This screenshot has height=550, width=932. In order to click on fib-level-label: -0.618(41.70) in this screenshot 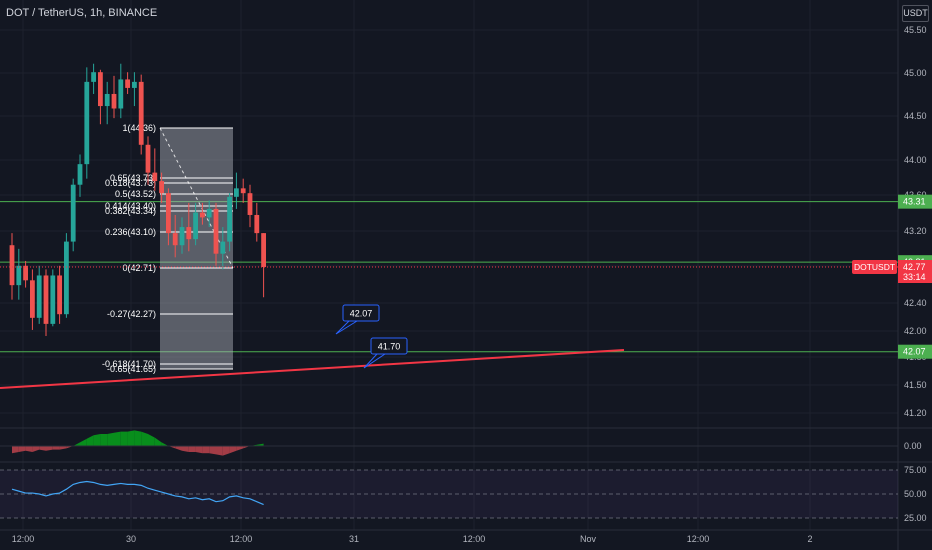, I will do `click(129, 364)`.